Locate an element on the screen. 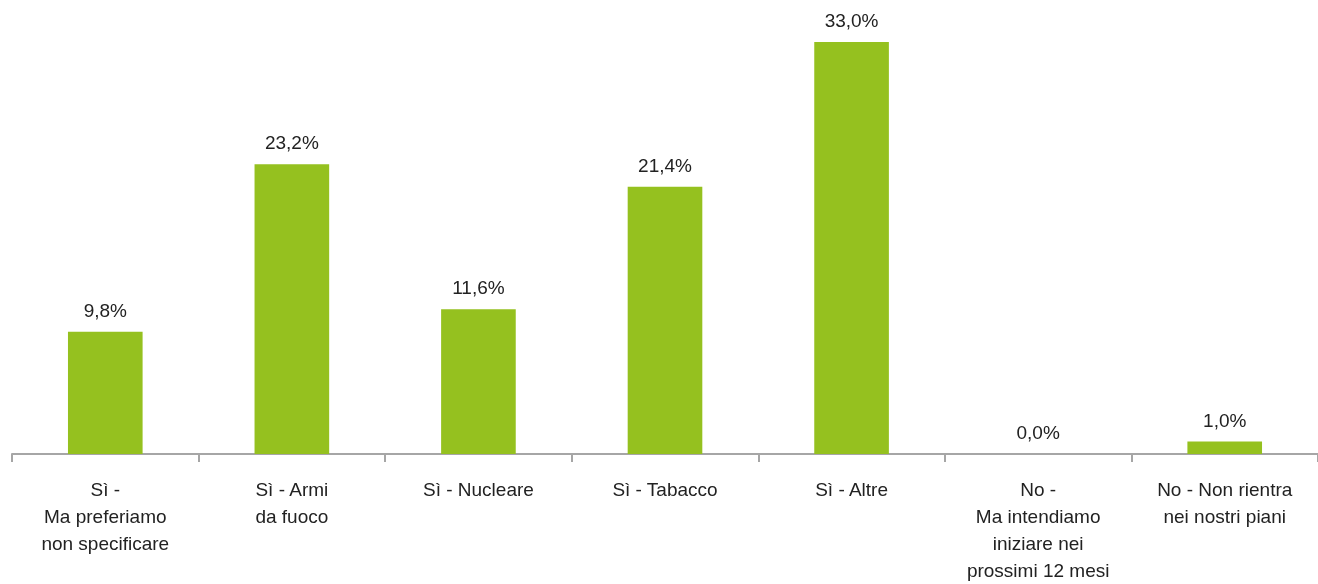 The width and height of the screenshot is (1318, 584). x-tick-label: Sì - Nucleare is located at coordinates (478, 489).